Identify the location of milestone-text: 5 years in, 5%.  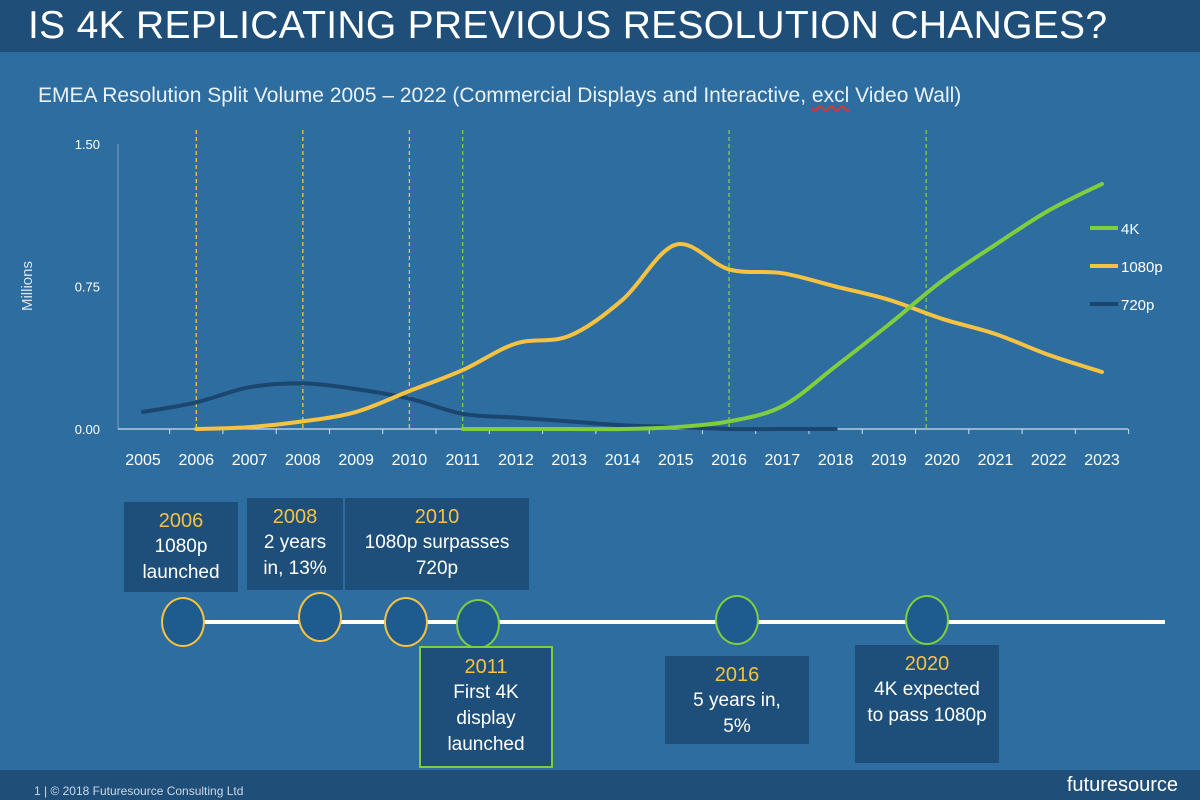
(737, 713).